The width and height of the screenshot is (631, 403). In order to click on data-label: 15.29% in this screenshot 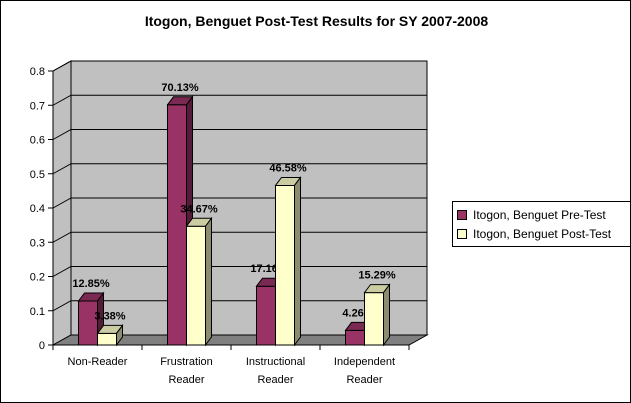, I will do `click(377, 276)`.